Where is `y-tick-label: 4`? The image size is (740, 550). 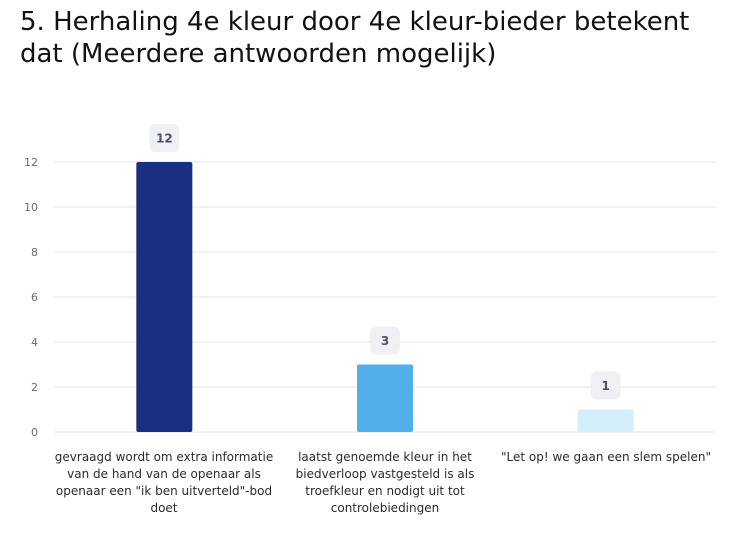 y-tick-label: 4 is located at coordinates (34, 342).